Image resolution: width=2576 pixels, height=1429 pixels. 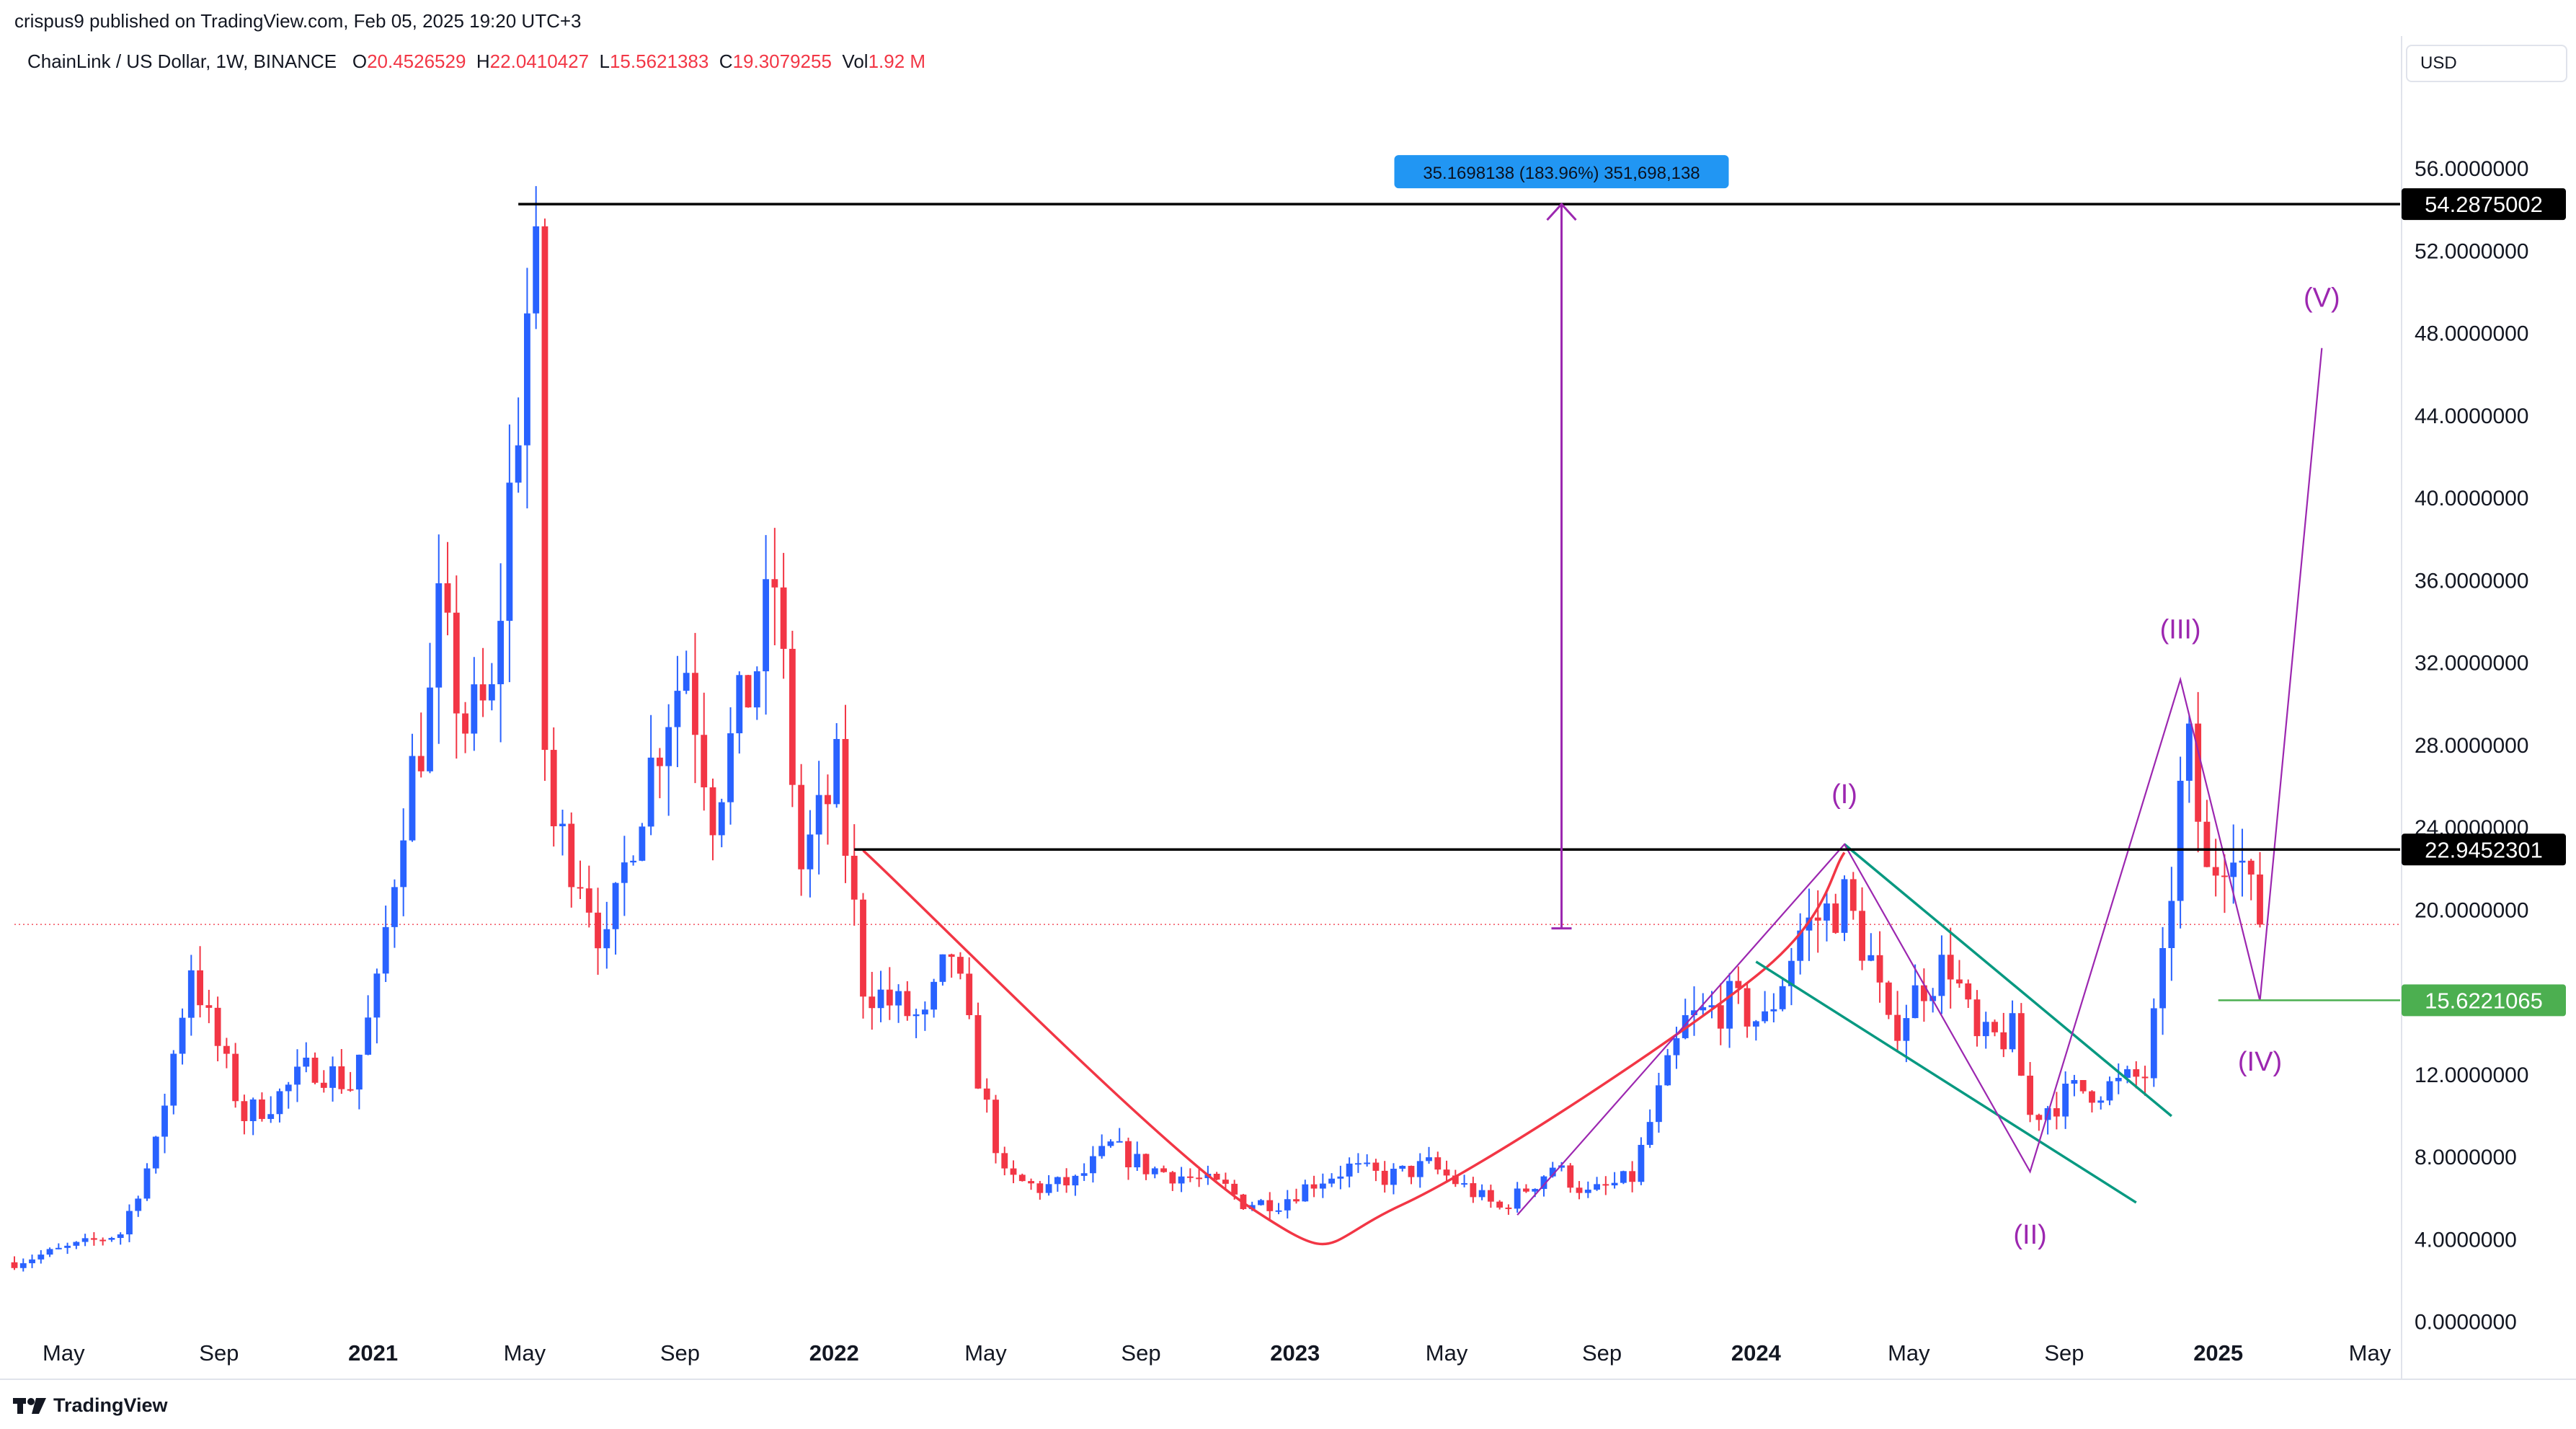 I want to click on price-tick-label: 40.0000000, so click(x=2472, y=498).